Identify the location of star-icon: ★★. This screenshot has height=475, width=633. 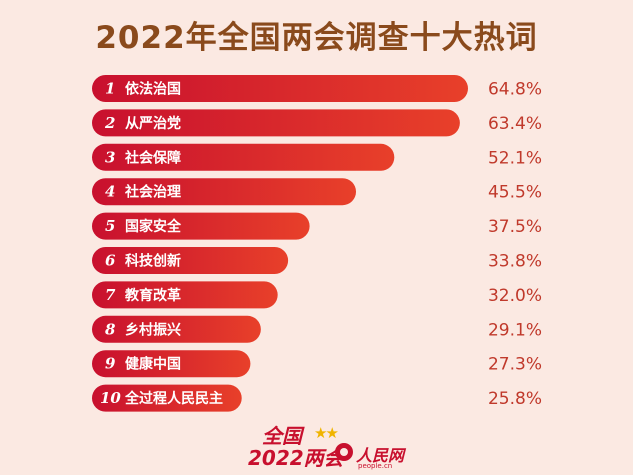
(326, 433).